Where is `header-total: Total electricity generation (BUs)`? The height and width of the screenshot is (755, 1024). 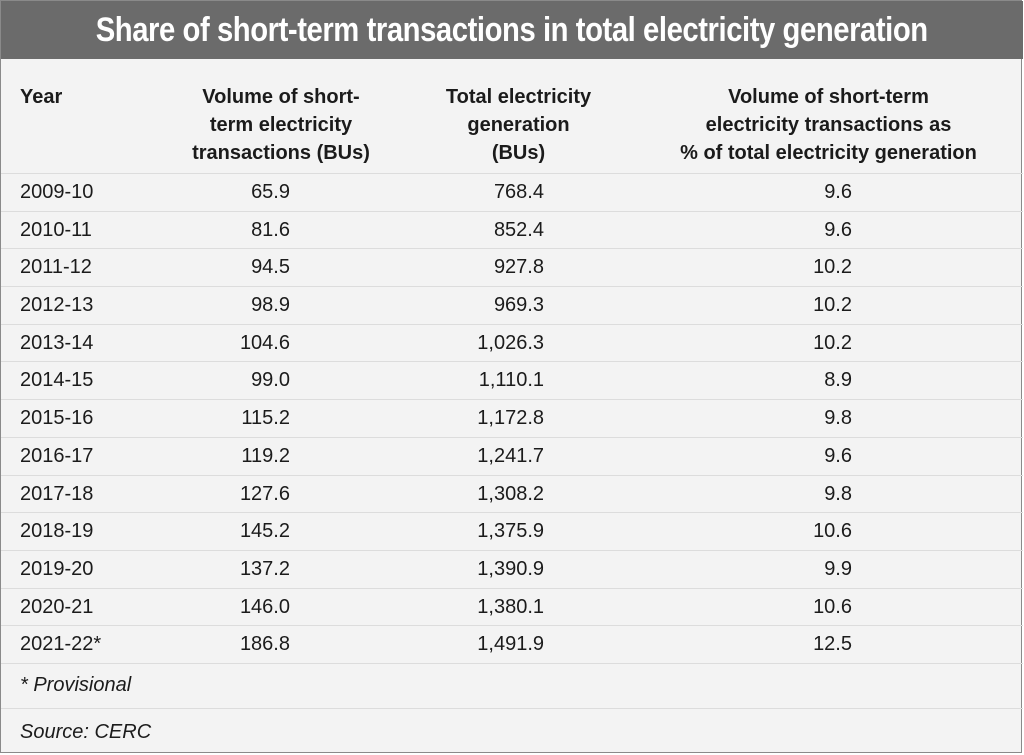 header-total: Total electricity generation (BUs) is located at coordinates (518, 125).